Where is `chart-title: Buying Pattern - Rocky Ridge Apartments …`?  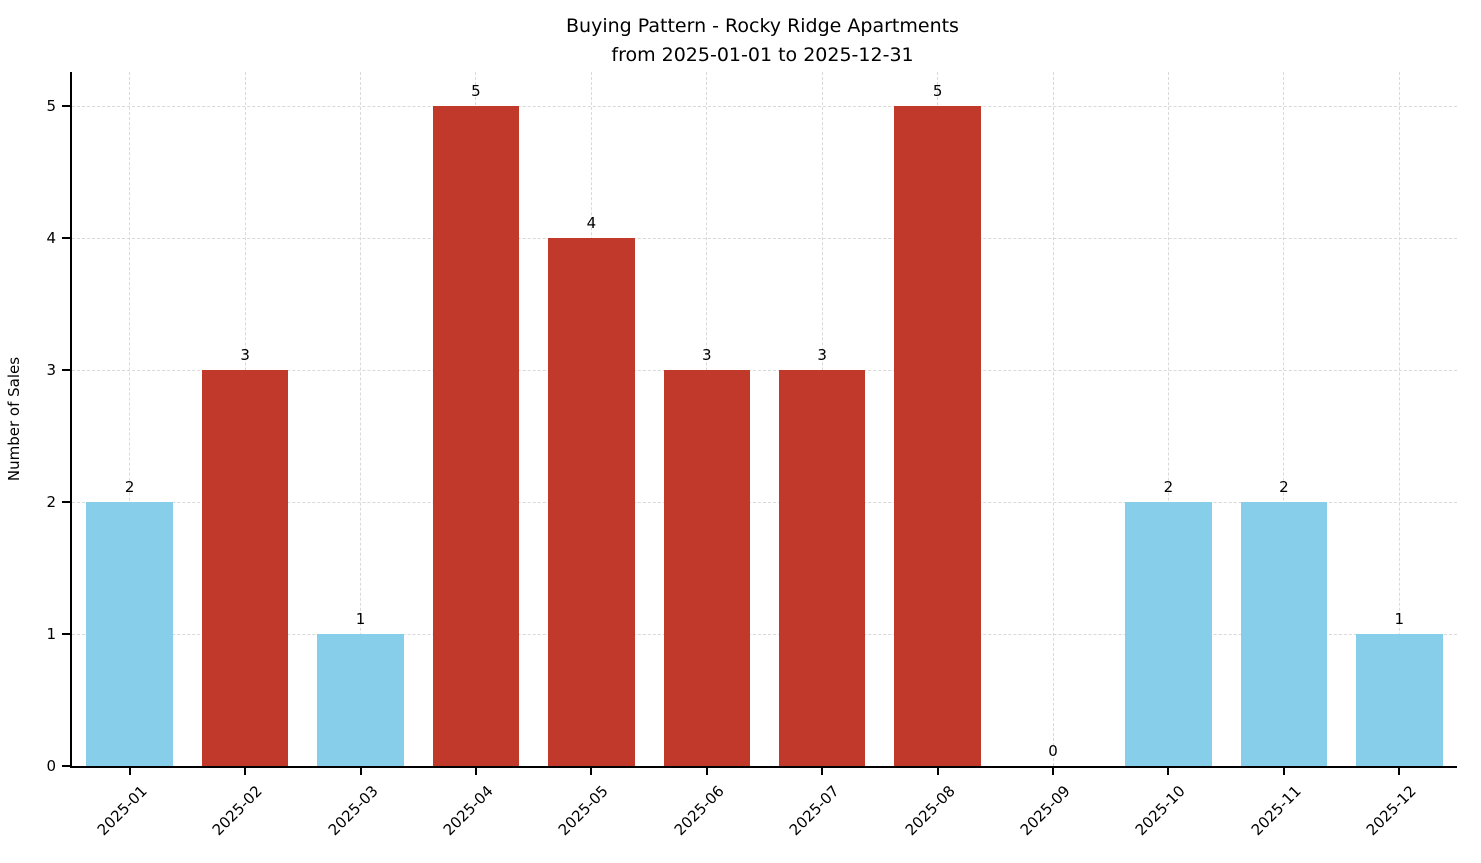
chart-title: Buying Pattern - Rocky Ridge Apartments … is located at coordinates (762, 41).